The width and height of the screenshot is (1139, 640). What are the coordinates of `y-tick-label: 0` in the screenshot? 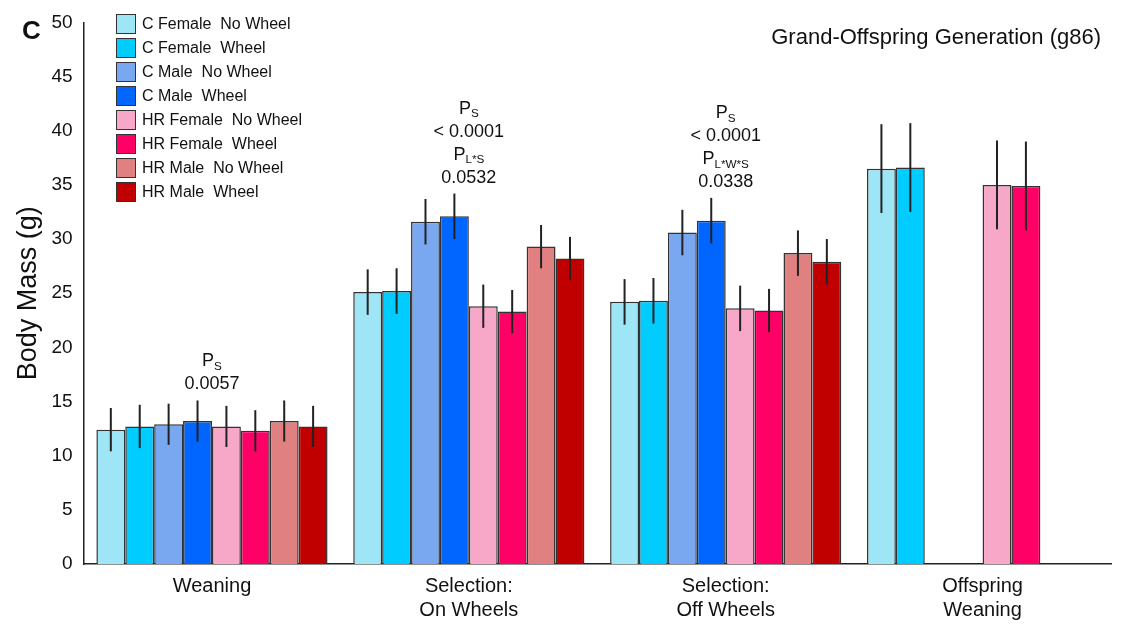 It's located at (67, 563).